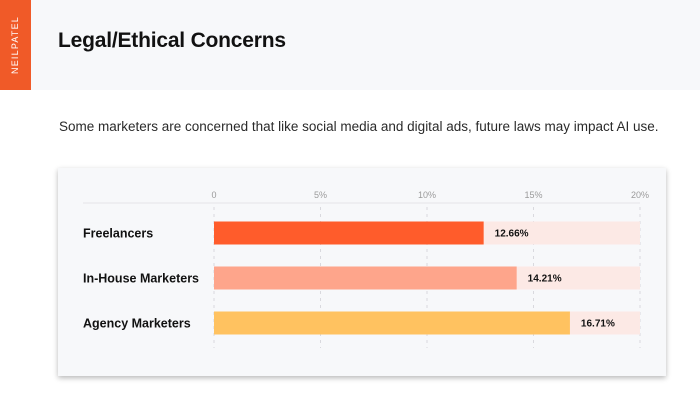 The image size is (700, 401). What do you see at coordinates (598, 324) in the screenshot?
I see `value-label: 16.71%` at bounding box center [598, 324].